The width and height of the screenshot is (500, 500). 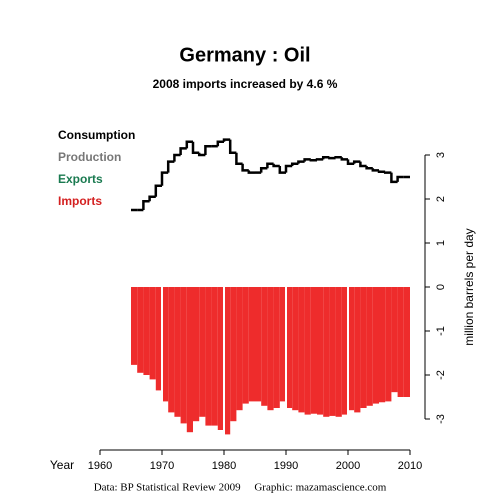 What do you see at coordinates (62, 465) in the screenshot?
I see `x-axis-label: Year` at bounding box center [62, 465].